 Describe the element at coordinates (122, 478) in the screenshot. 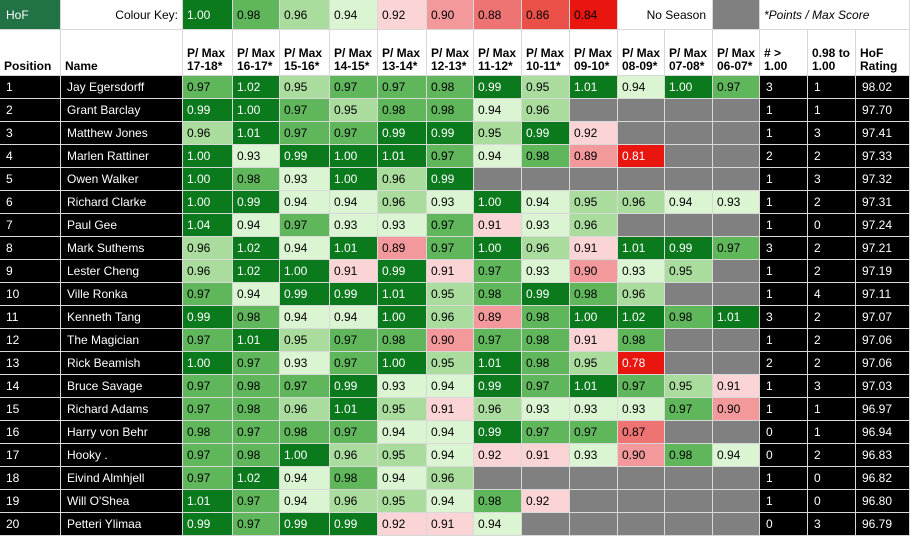

I see `player-name: Eivind Almhjell` at that location.